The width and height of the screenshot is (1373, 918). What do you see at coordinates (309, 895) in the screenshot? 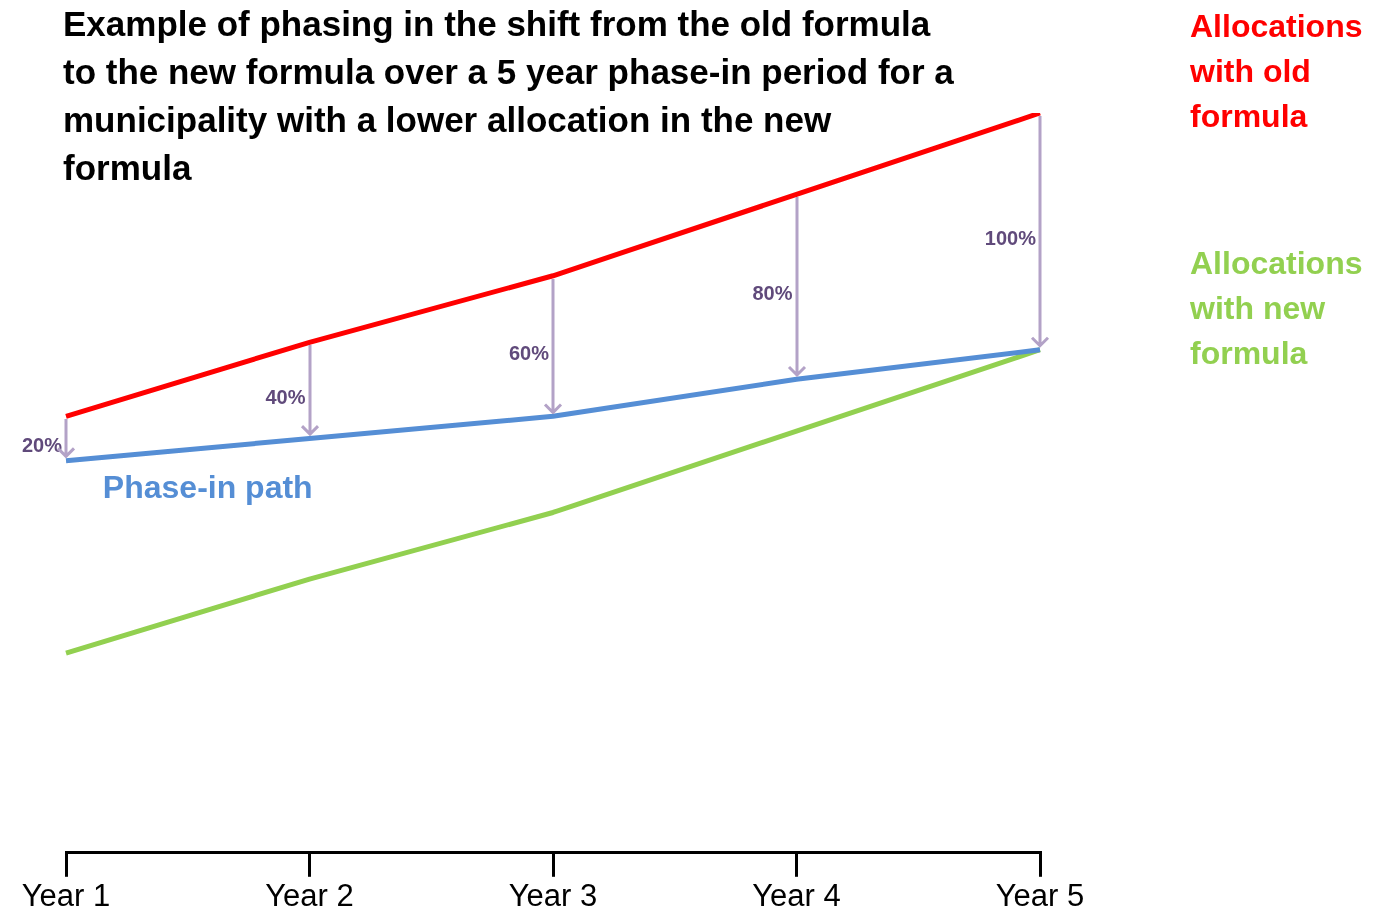
I see `x-tick-label: Year 2` at bounding box center [309, 895].